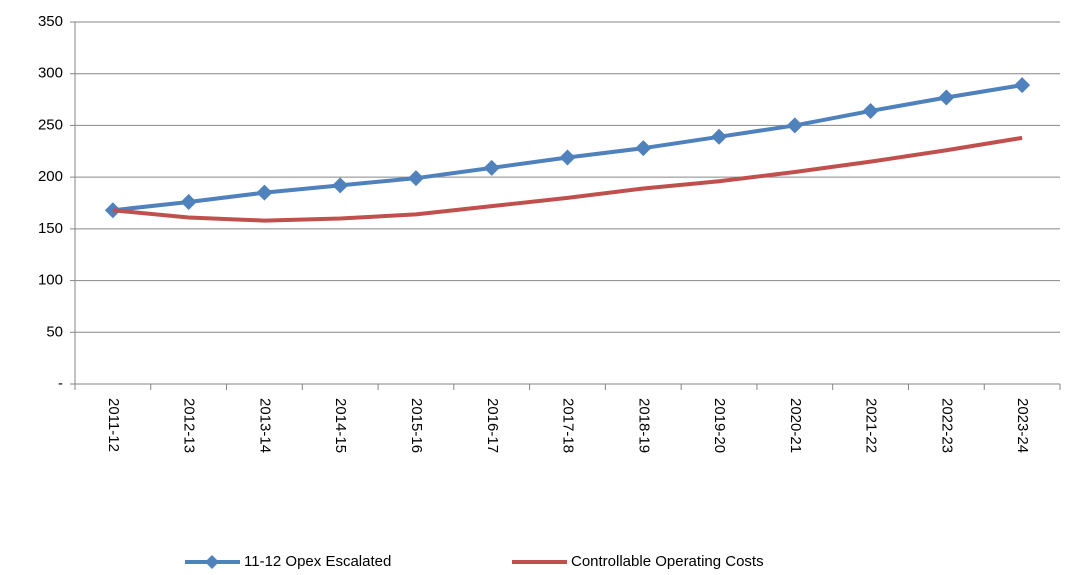  I want to click on x-tick-label: 2023-24, so click(1022, 425).